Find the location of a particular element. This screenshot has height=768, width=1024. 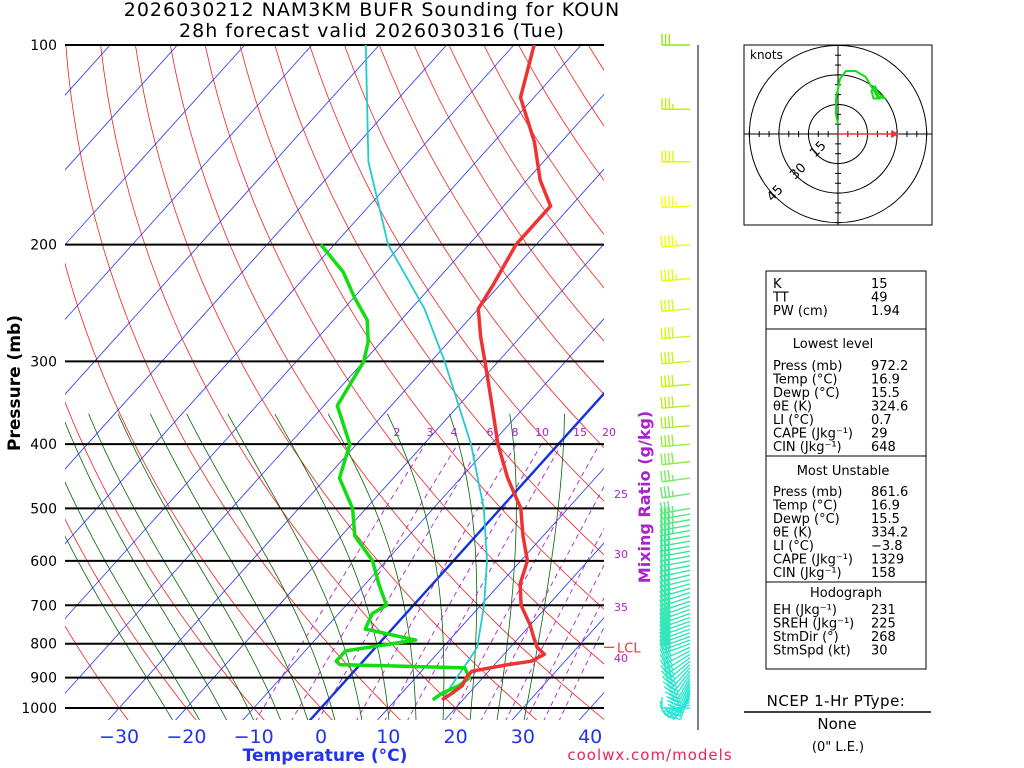

temperature-tick-label: 10 is located at coordinates (388, 737).